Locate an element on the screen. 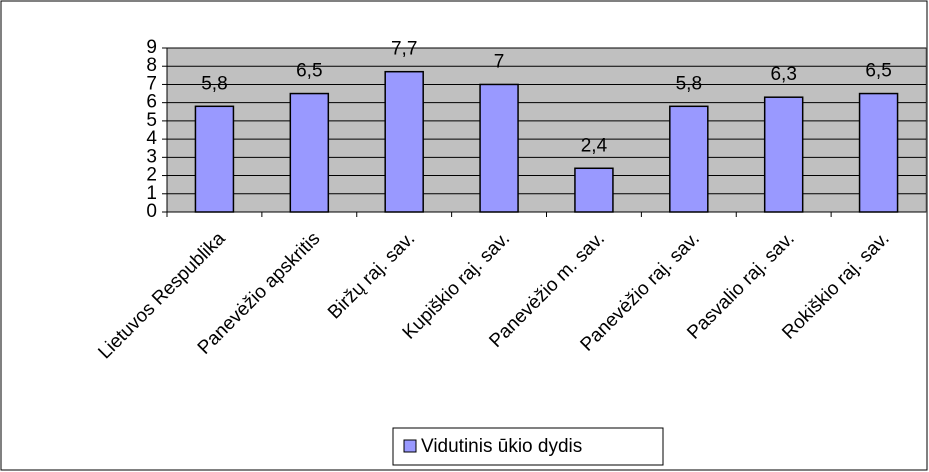 The height and width of the screenshot is (472, 929). y-tick-label: 7 is located at coordinates (151, 83).